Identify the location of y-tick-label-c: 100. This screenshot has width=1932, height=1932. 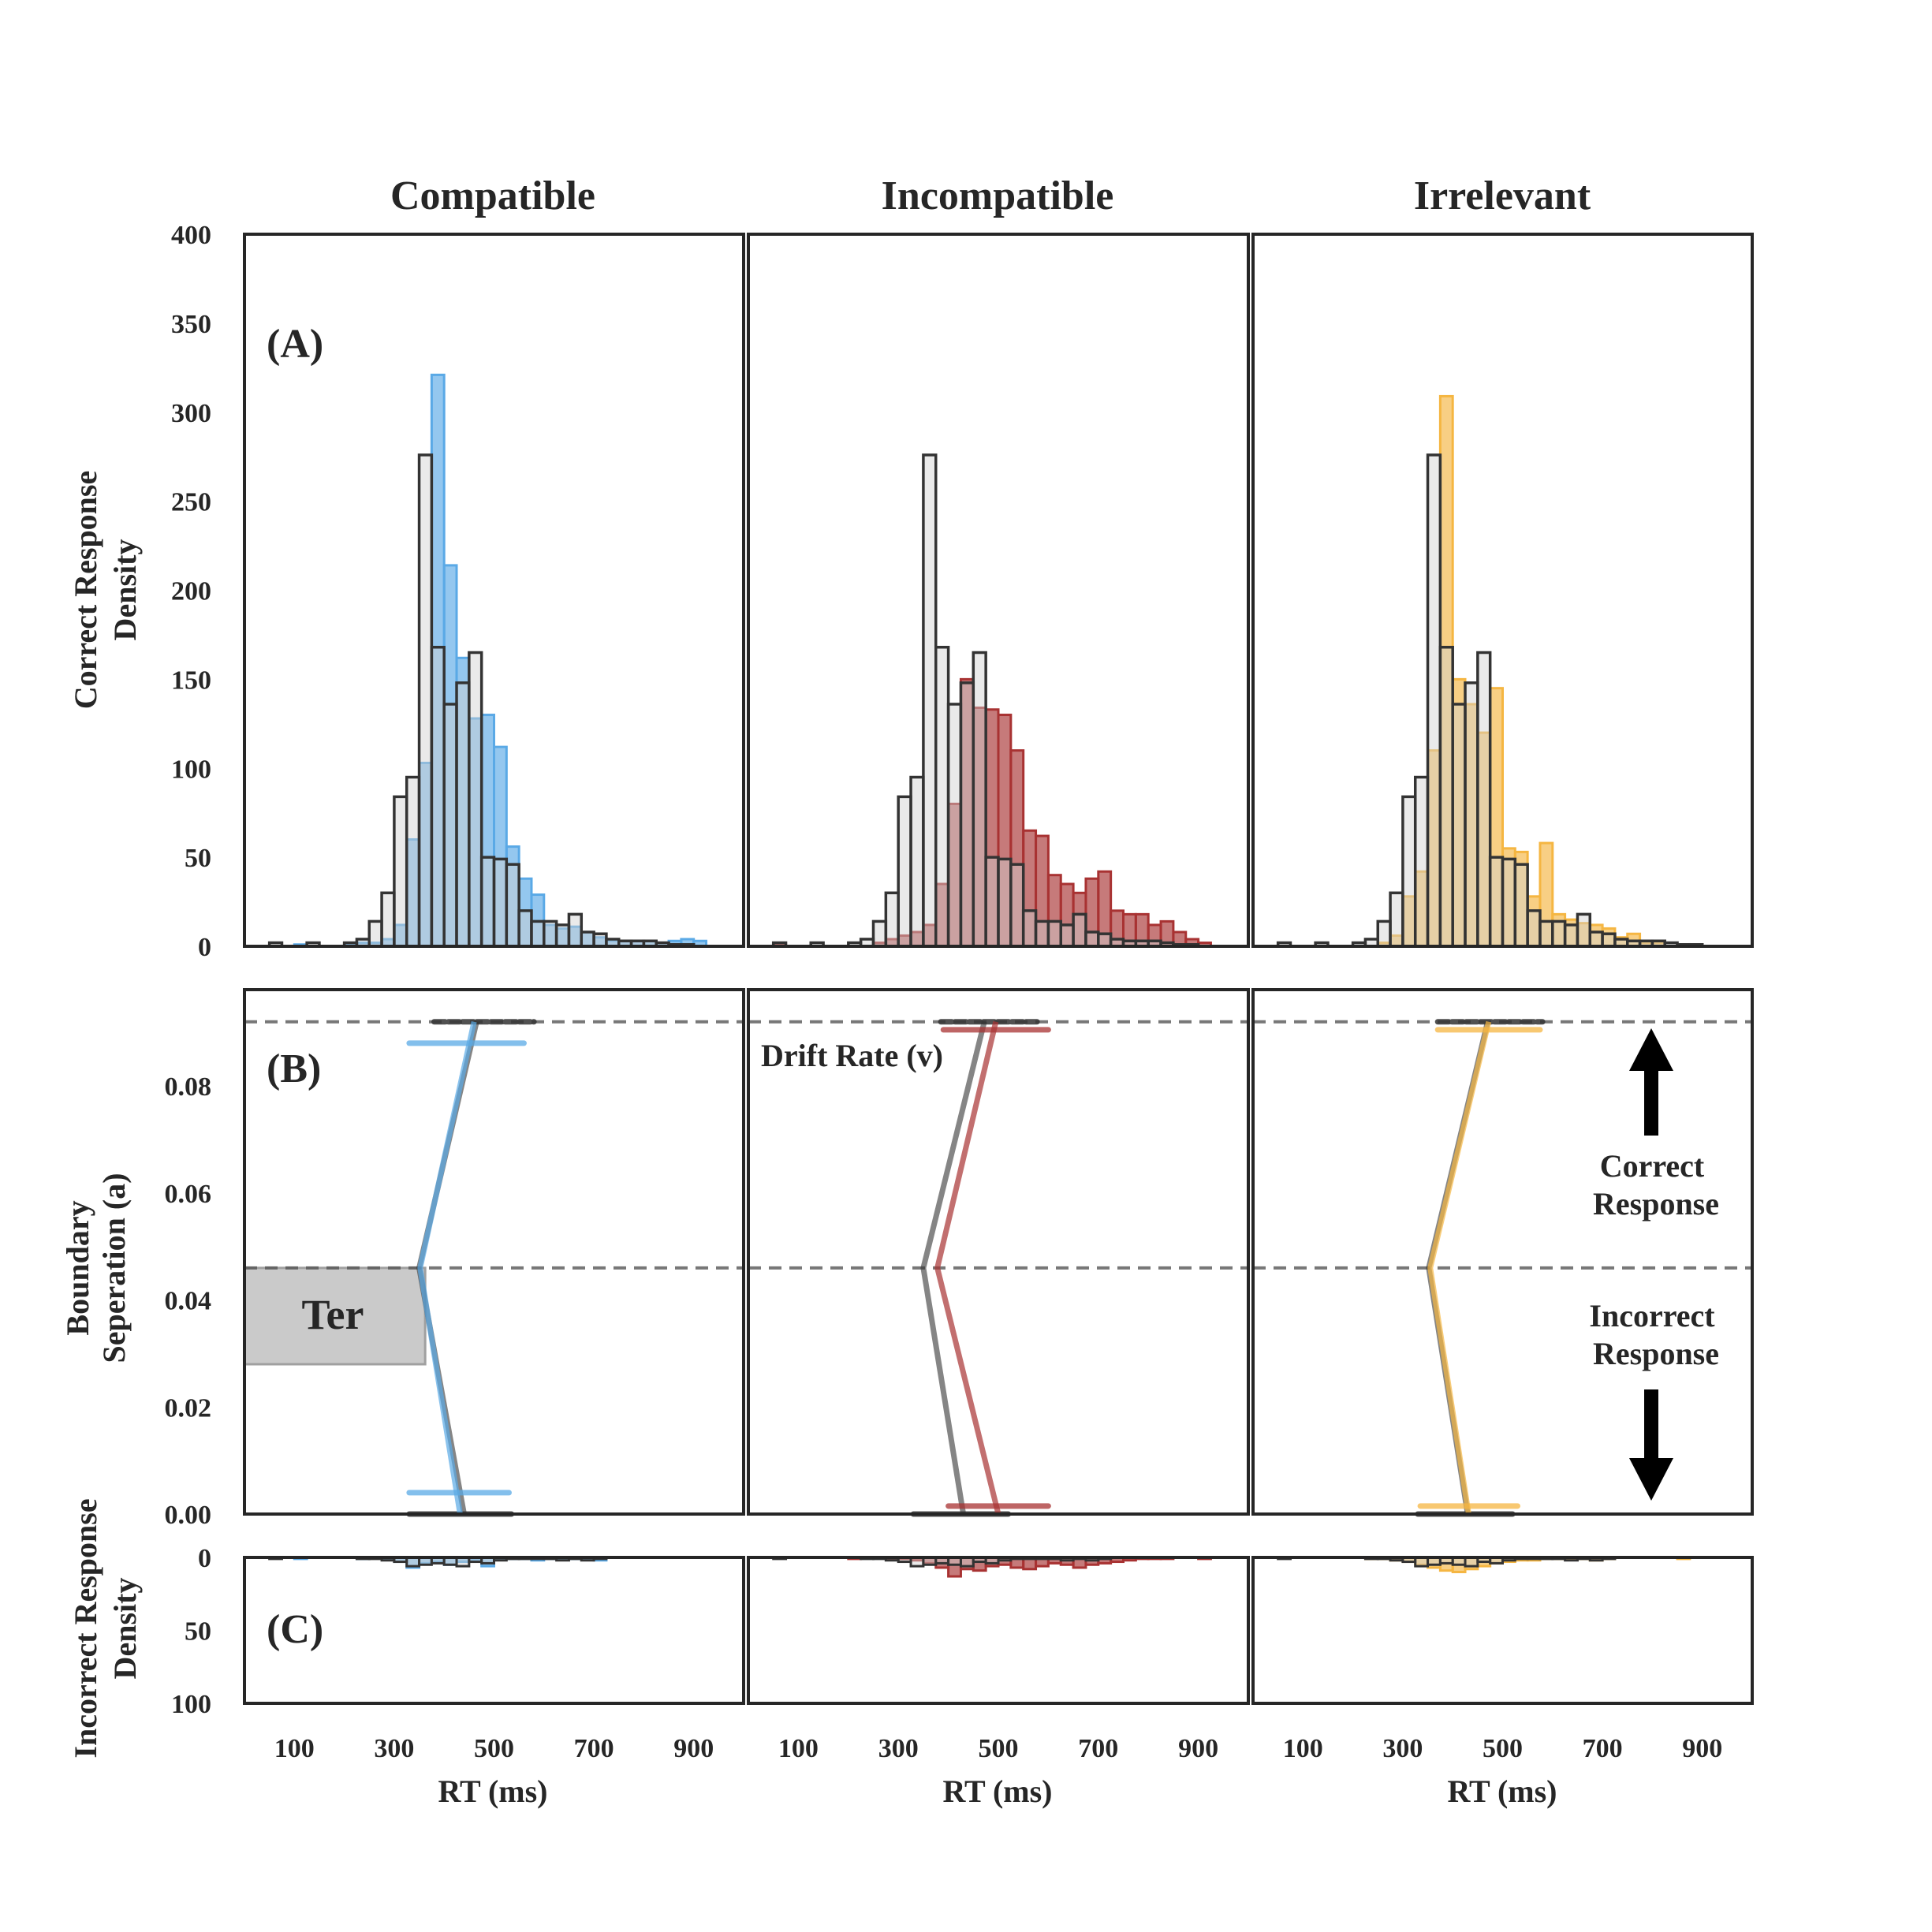
(191, 1705).